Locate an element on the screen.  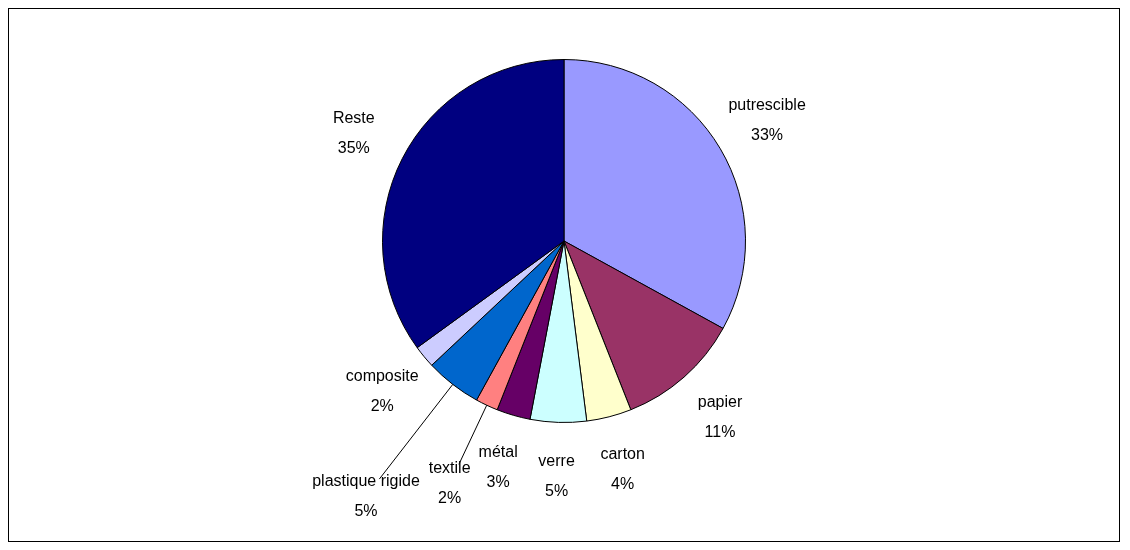
data-label: 11% is located at coordinates (720, 432).